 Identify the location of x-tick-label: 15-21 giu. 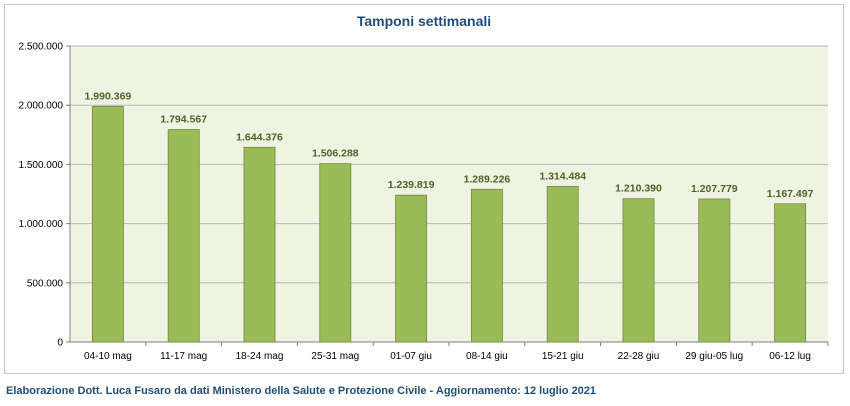
(563, 356).